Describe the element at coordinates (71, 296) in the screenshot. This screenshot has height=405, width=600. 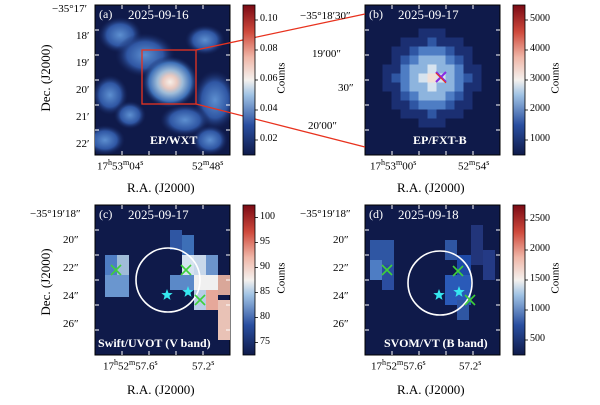
I see `panel-c-ytick-label: 24″` at that location.